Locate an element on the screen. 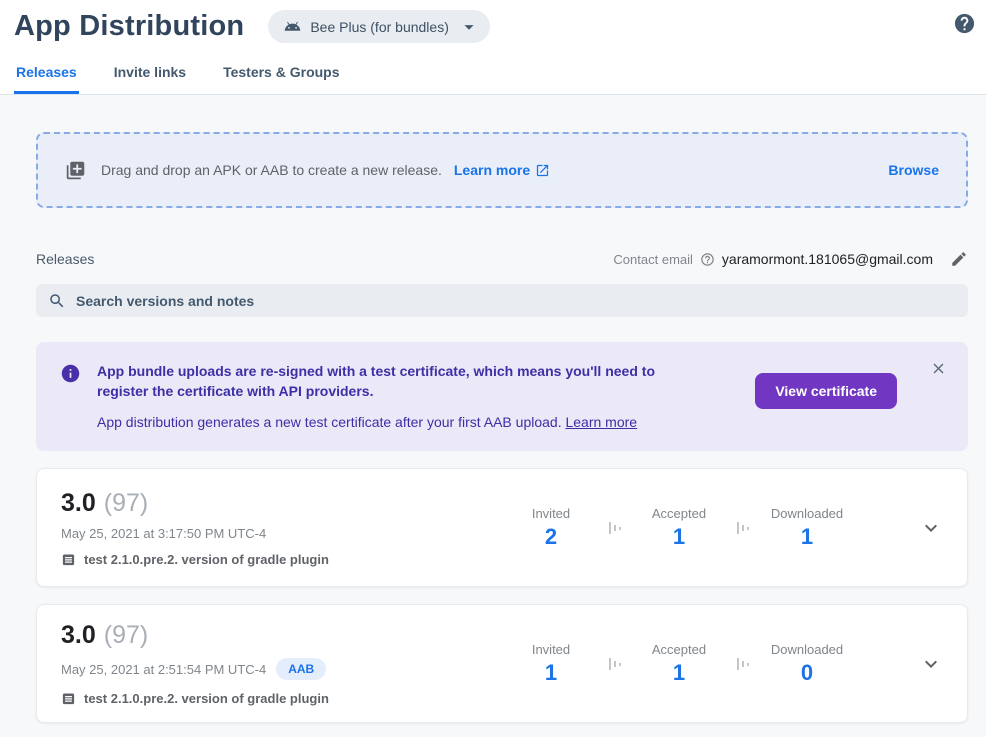  title-row: App Distribution Bee Plus (for bundles) is located at coordinates (493, 24).